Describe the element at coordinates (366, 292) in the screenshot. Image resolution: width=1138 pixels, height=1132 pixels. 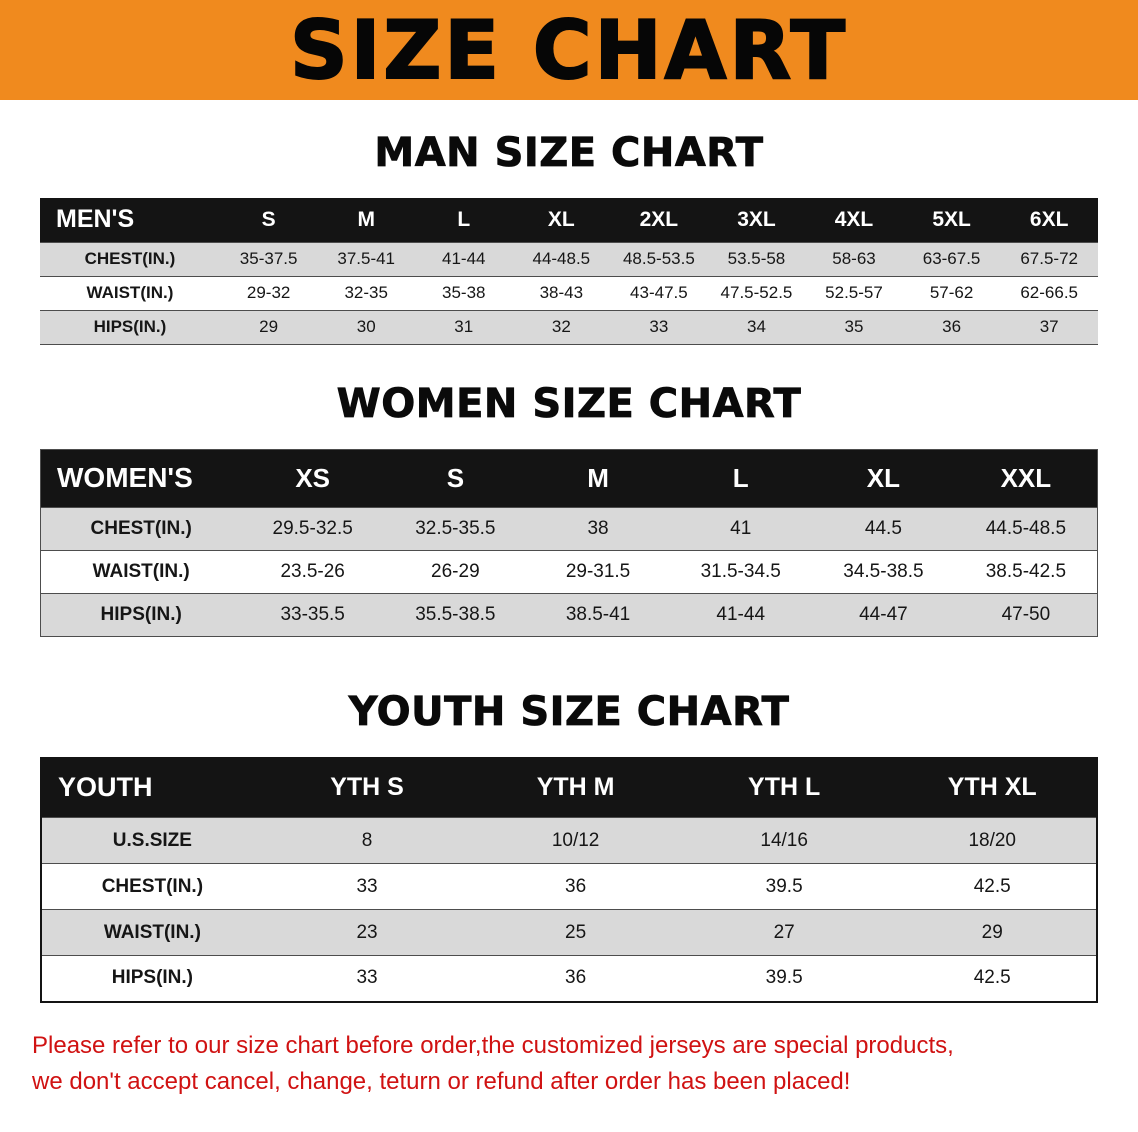
I see `size-cell: 32-35` at that location.